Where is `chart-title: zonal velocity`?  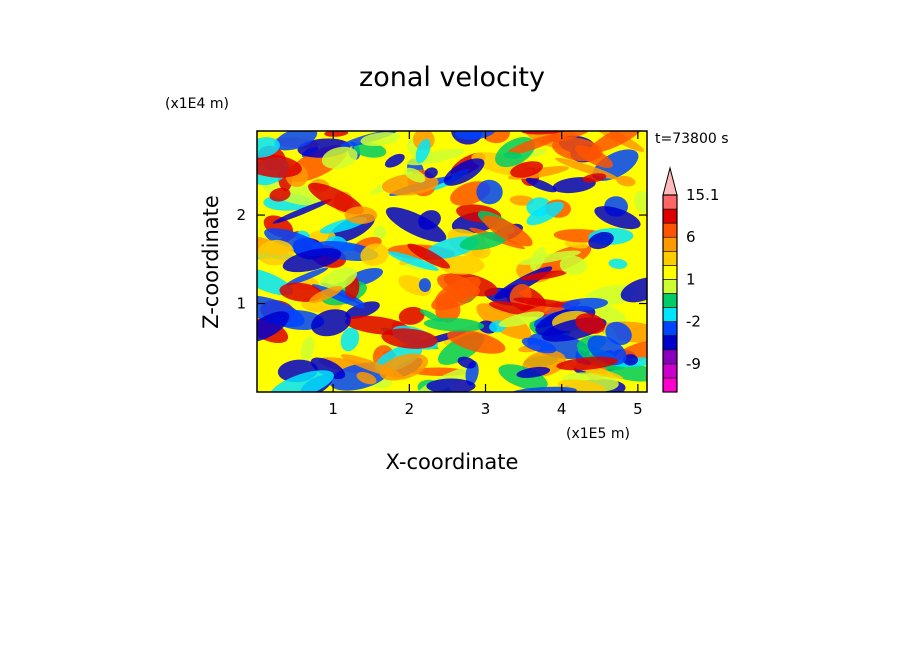
chart-title: zonal velocity is located at coordinates (452, 77).